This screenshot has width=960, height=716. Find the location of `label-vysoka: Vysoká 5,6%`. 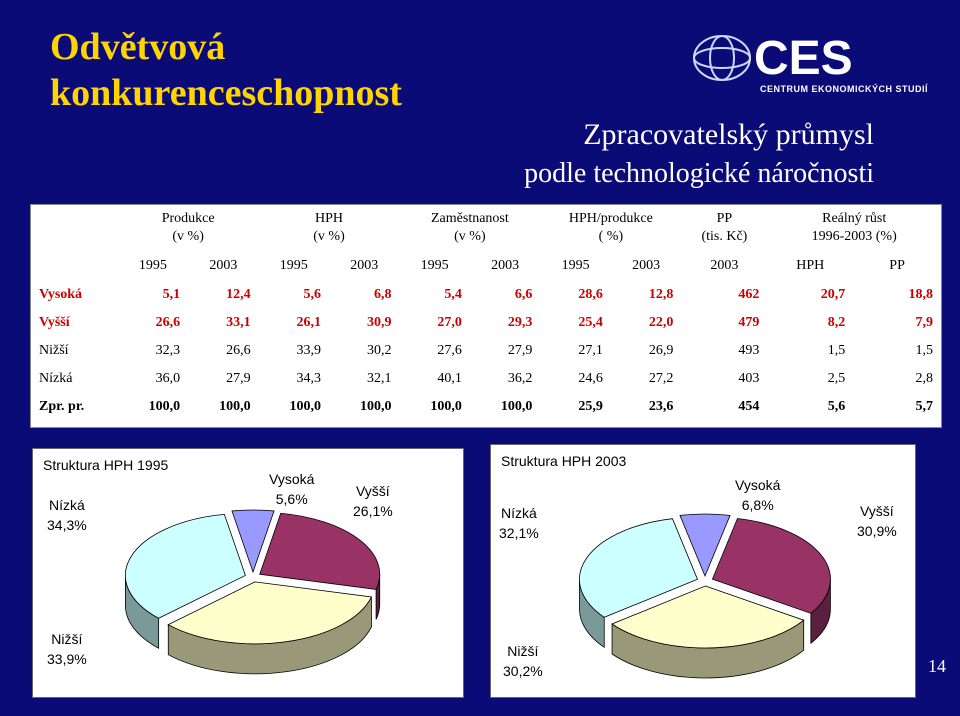

label-vysoka: Vysoká 5,6% is located at coordinates (292, 489).